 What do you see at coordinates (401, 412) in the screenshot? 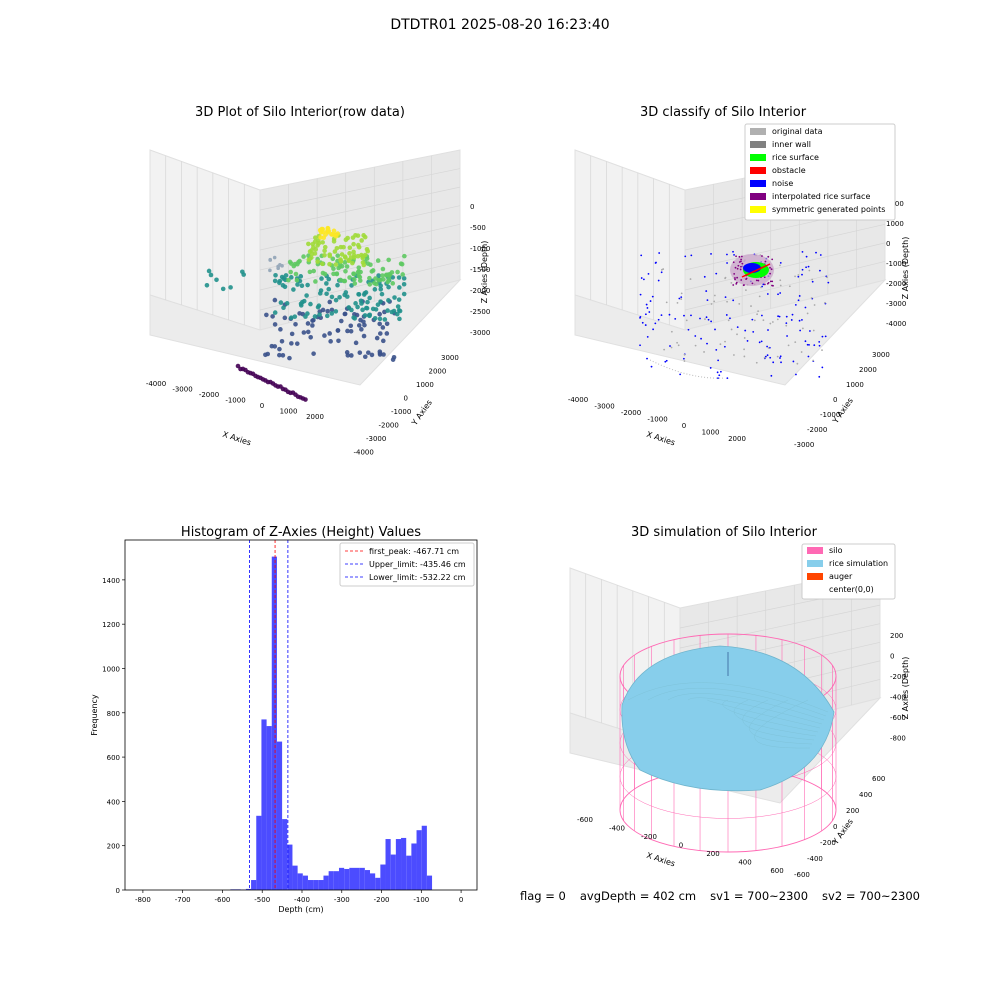
I see `raw-y-tick: -1000` at bounding box center [401, 412].